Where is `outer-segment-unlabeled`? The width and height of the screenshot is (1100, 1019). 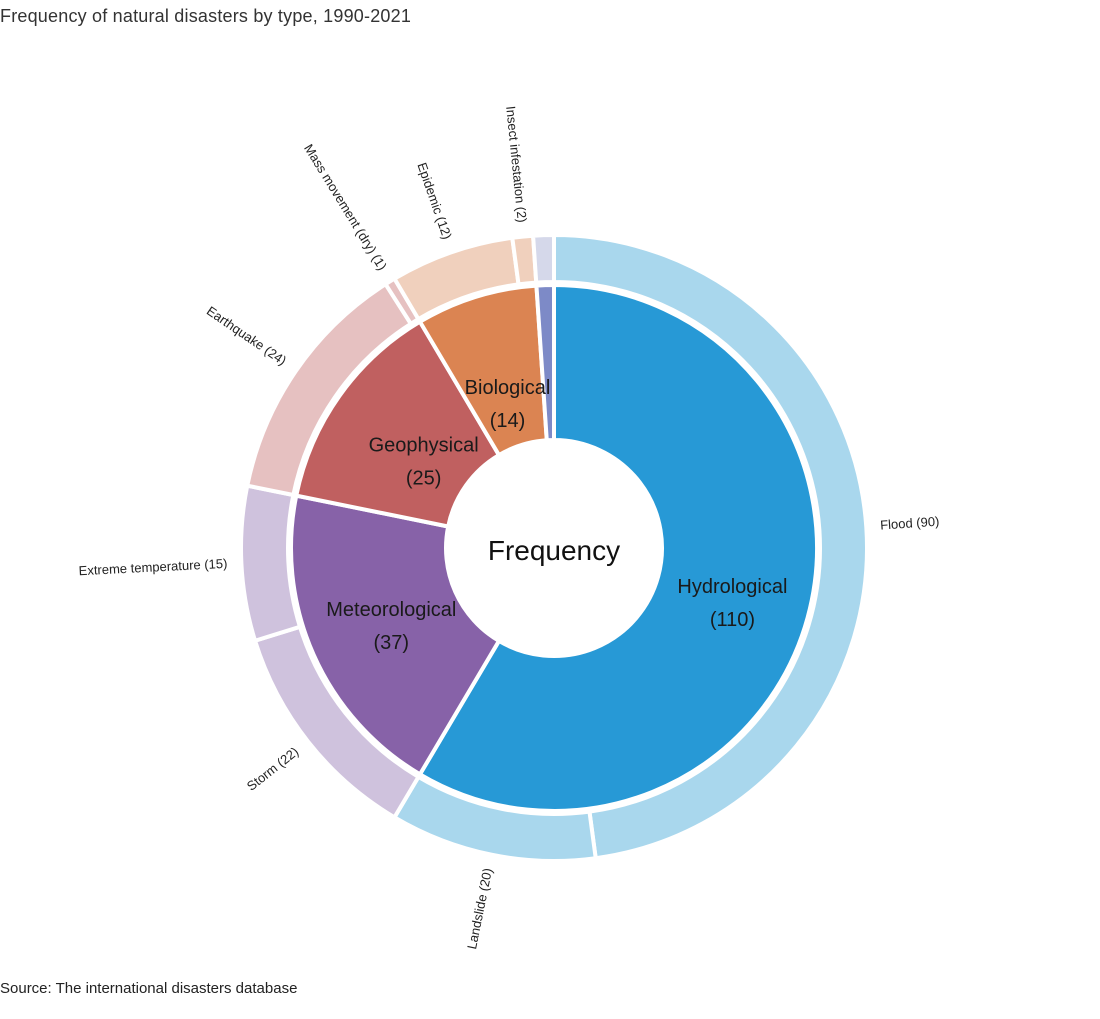
outer-segment-unlabeled is located at coordinates (543, 259).